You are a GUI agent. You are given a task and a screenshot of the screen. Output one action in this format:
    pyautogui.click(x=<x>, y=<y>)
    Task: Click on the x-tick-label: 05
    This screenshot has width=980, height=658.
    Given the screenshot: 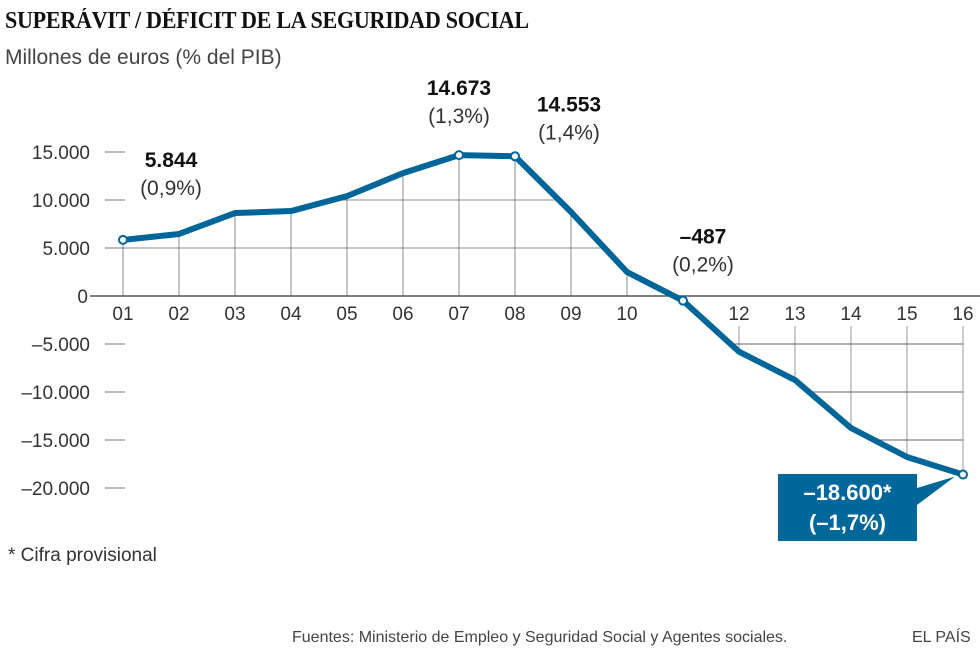 What is the action you would take?
    pyautogui.click(x=346, y=314)
    